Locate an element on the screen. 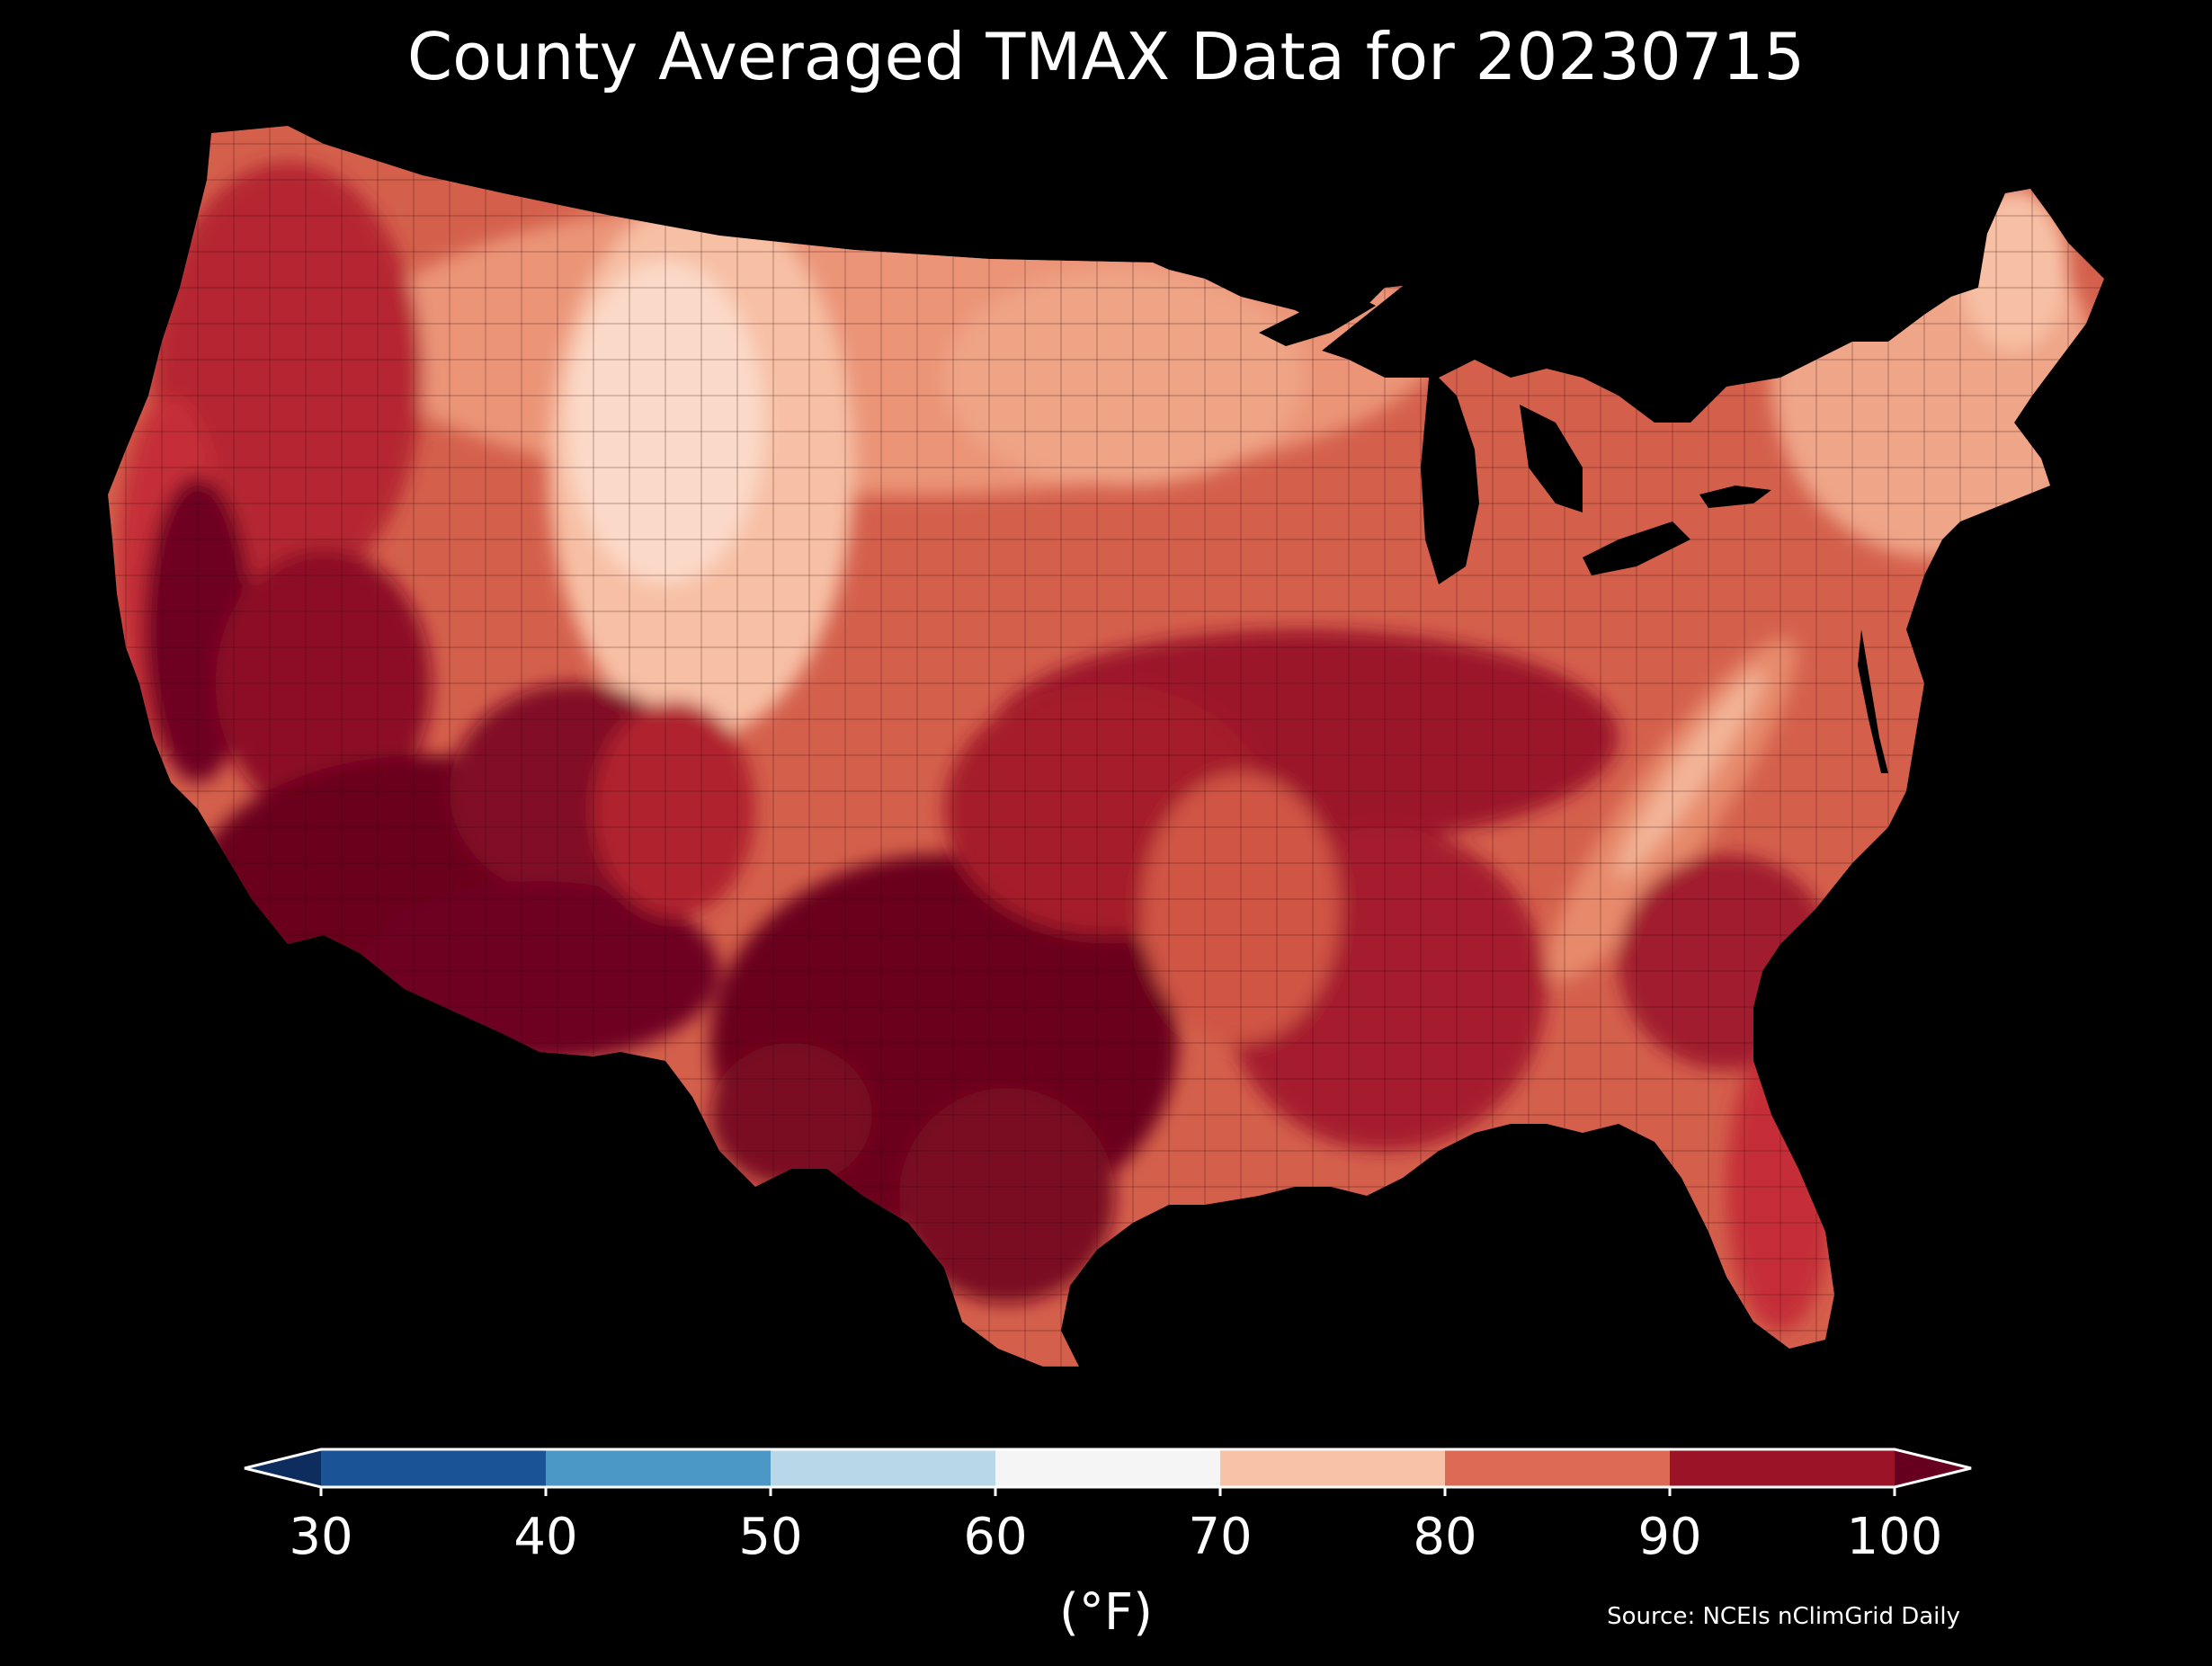 The image size is (2212, 1666). colorbar-tick-label: 80 is located at coordinates (1445, 1537).